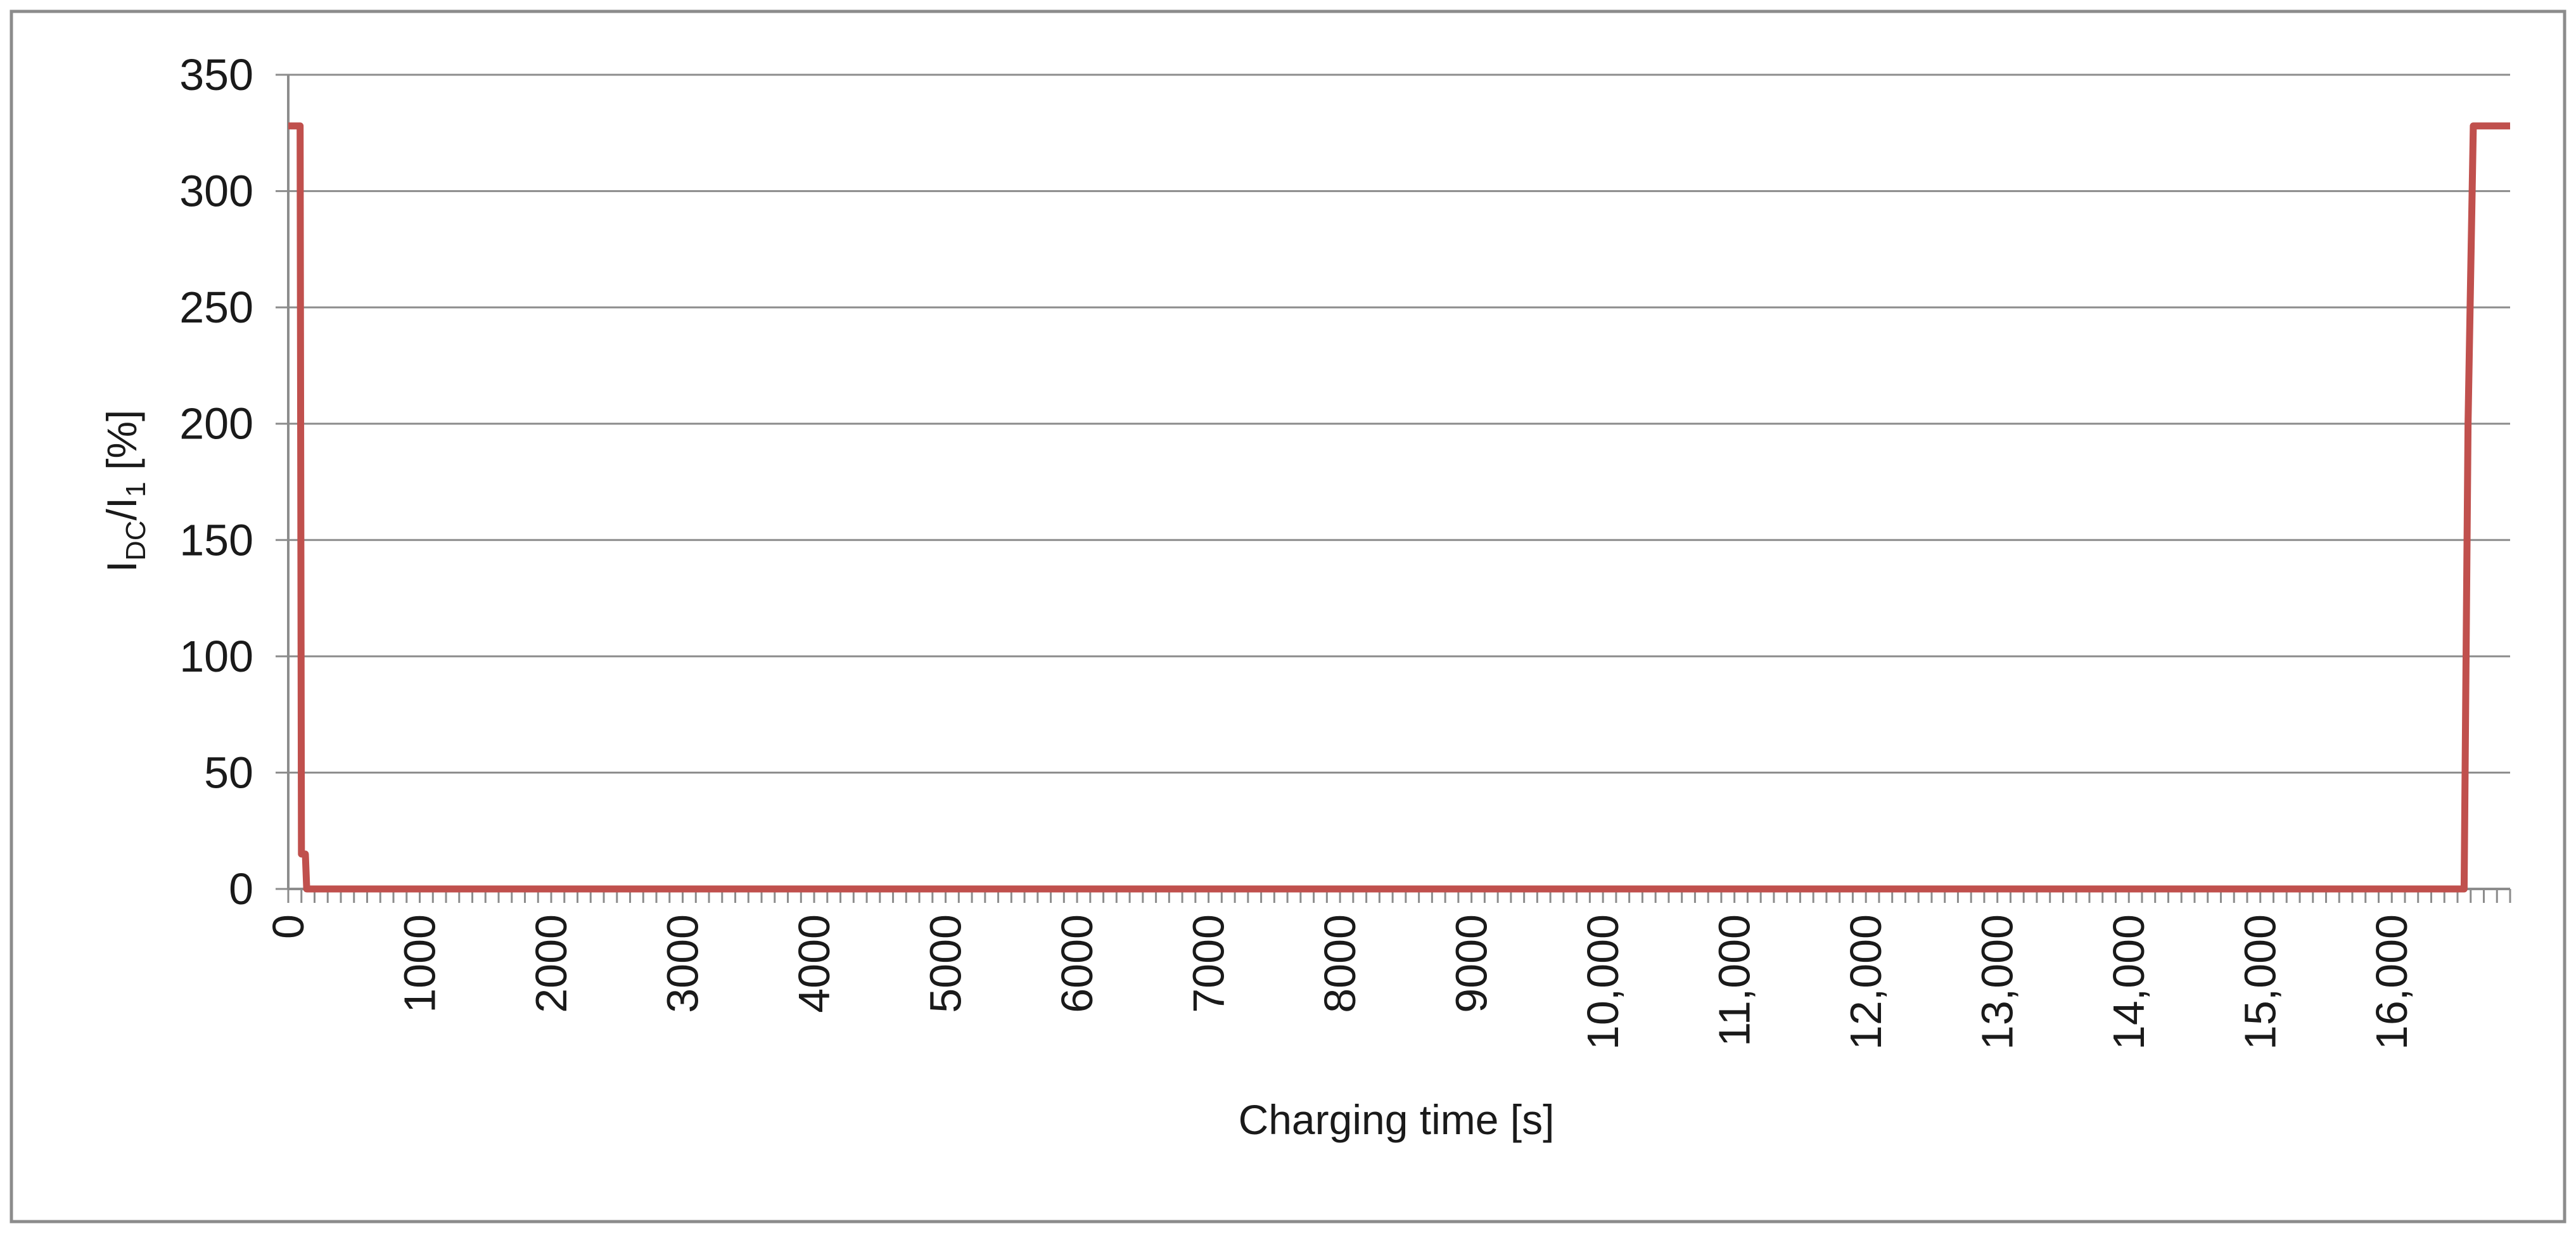 This screenshot has width=2576, height=1233. Describe the element at coordinates (216, 540) in the screenshot. I see `y-tick-label-3: 150` at that location.